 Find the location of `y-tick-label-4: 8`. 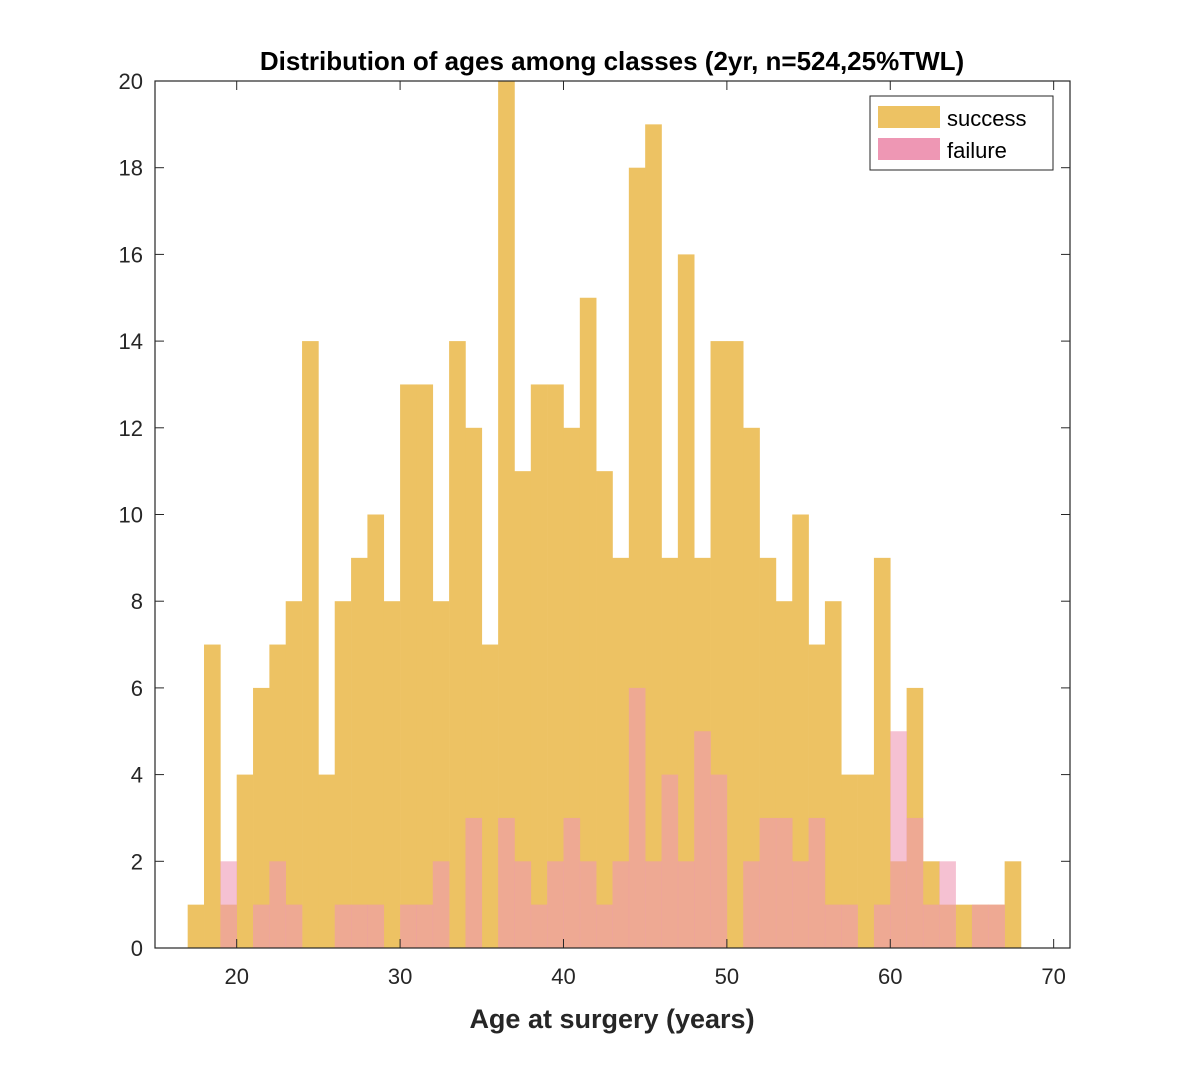

y-tick-label-4: 8 is located at coordinates (137, 601).